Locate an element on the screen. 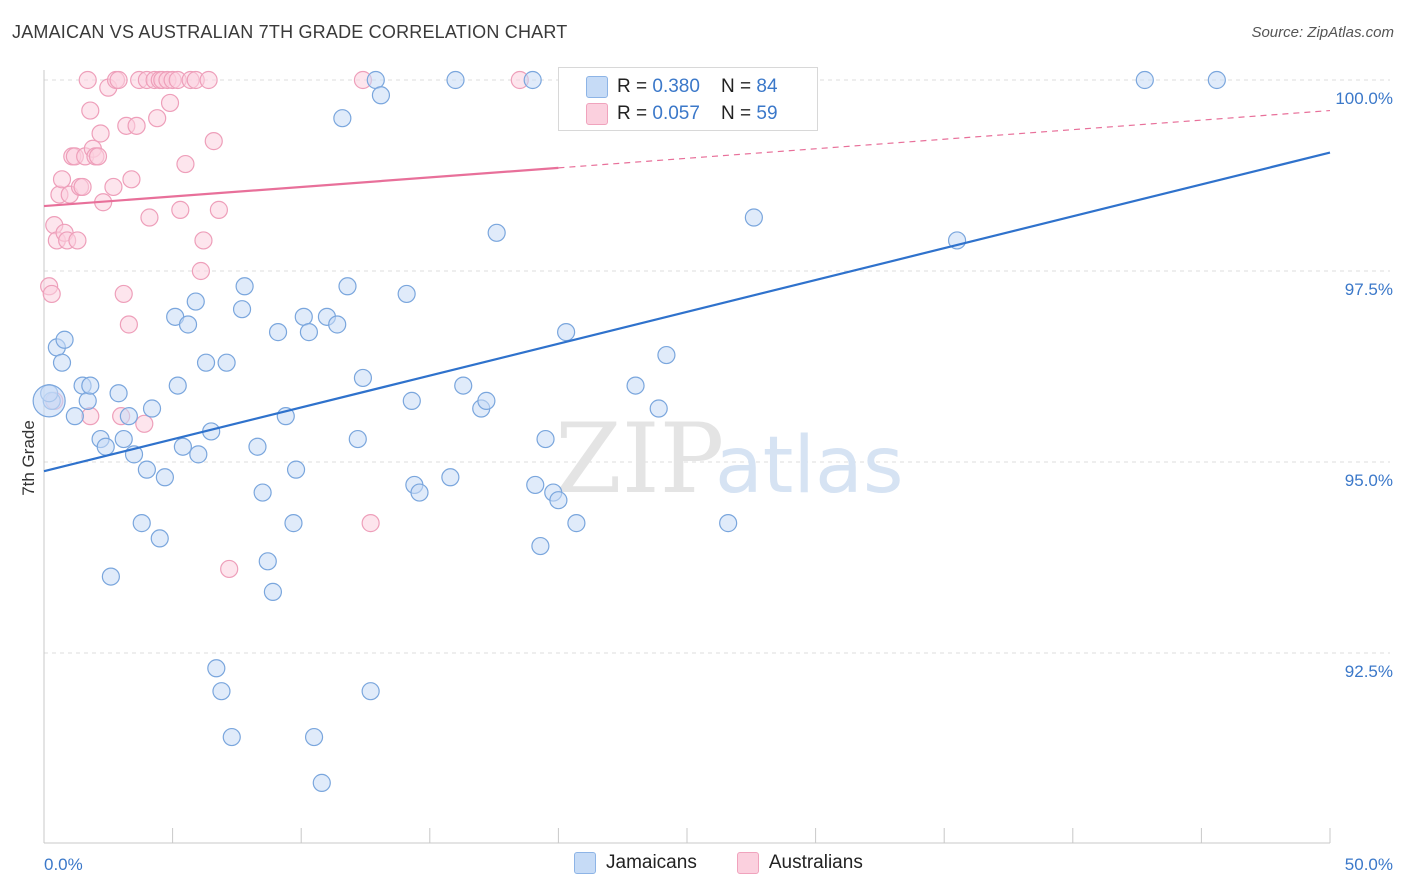  x-ticks is located at coordinates (687, 835).